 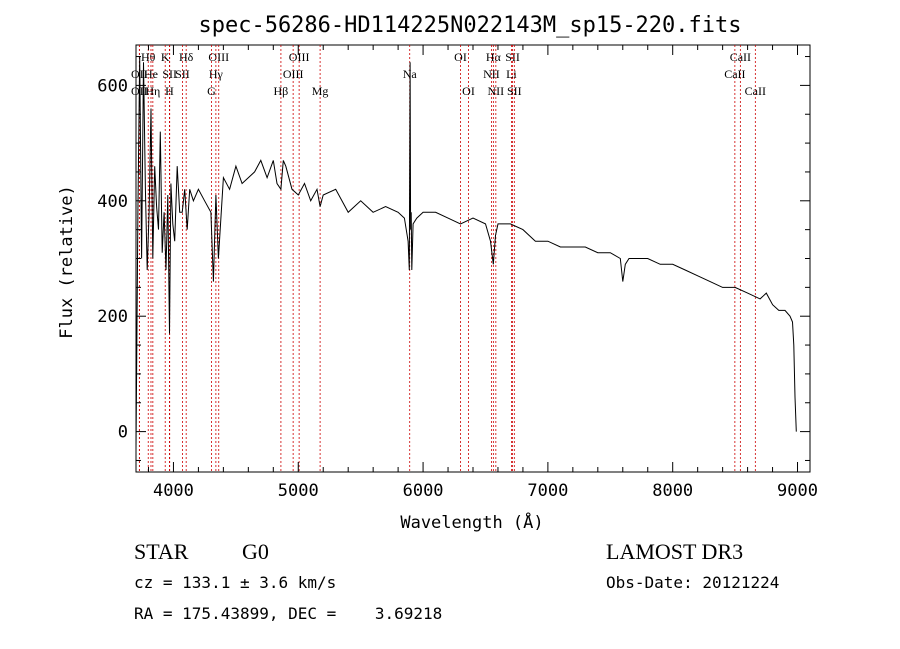 I want to click on y-tick-label: 0, so click(x=123, y=433).